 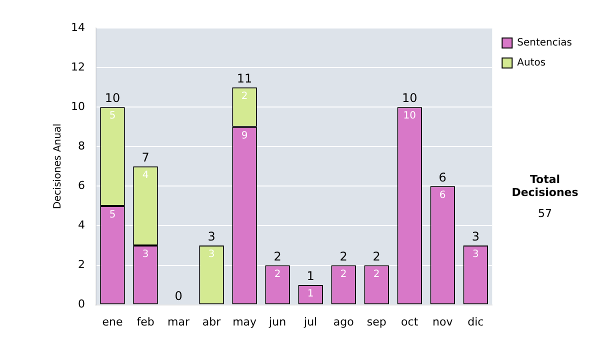 What do you see at coordinates (146, 157) in the screenshot?
I see `total-label: 7` at bounding box center [146, 157].